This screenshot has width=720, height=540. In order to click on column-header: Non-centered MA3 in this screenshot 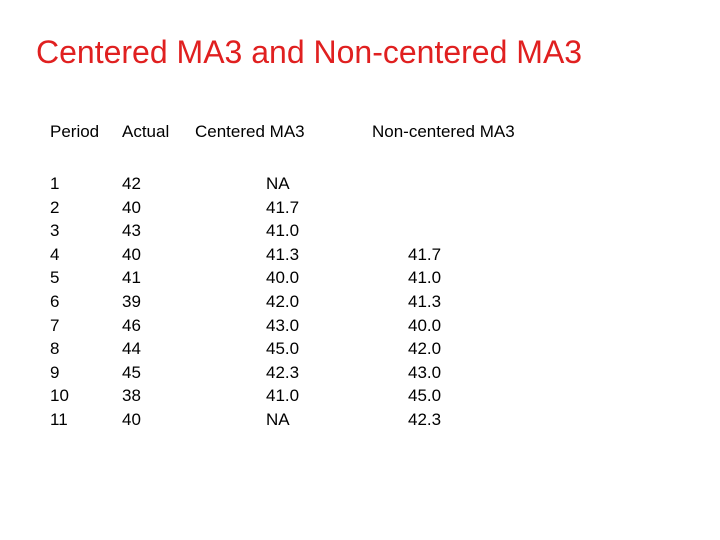, I will do `click(443, 131)`.